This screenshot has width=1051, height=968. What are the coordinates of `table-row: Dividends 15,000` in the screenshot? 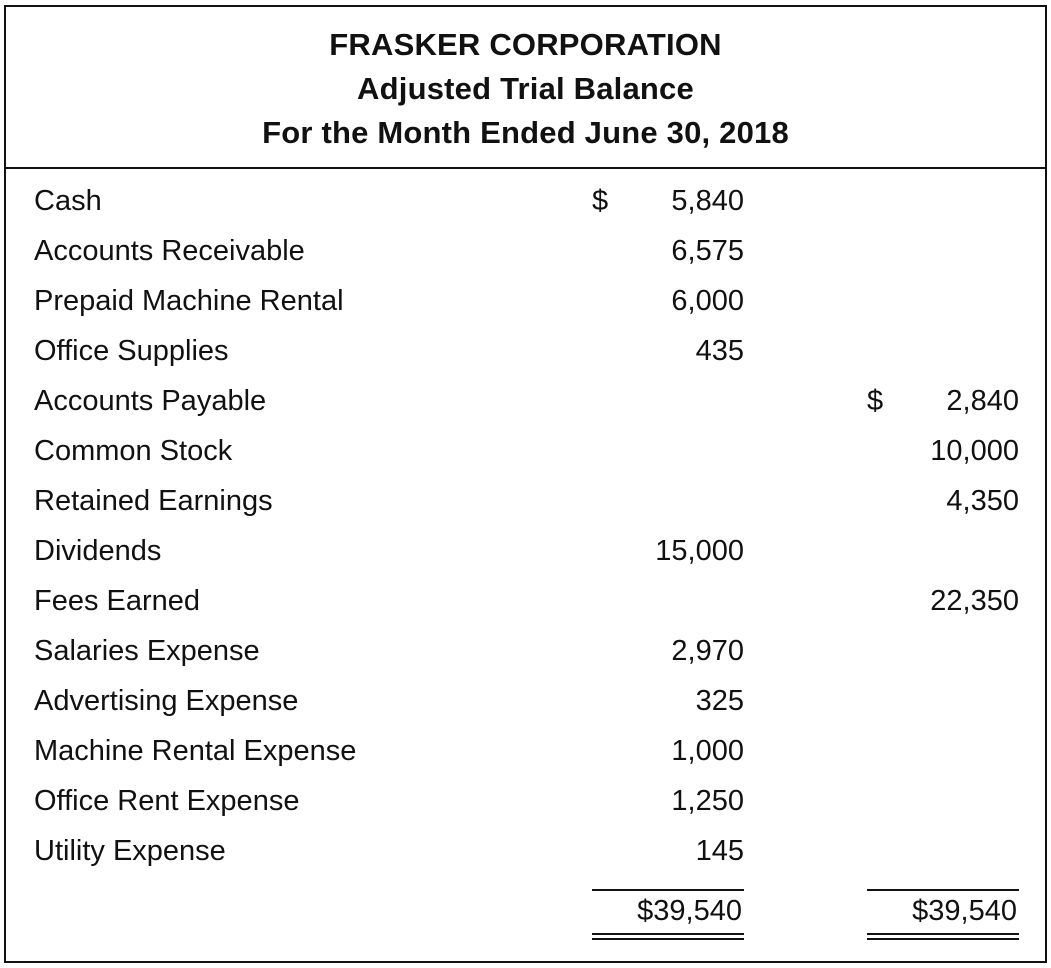 It's located at (524, 560).